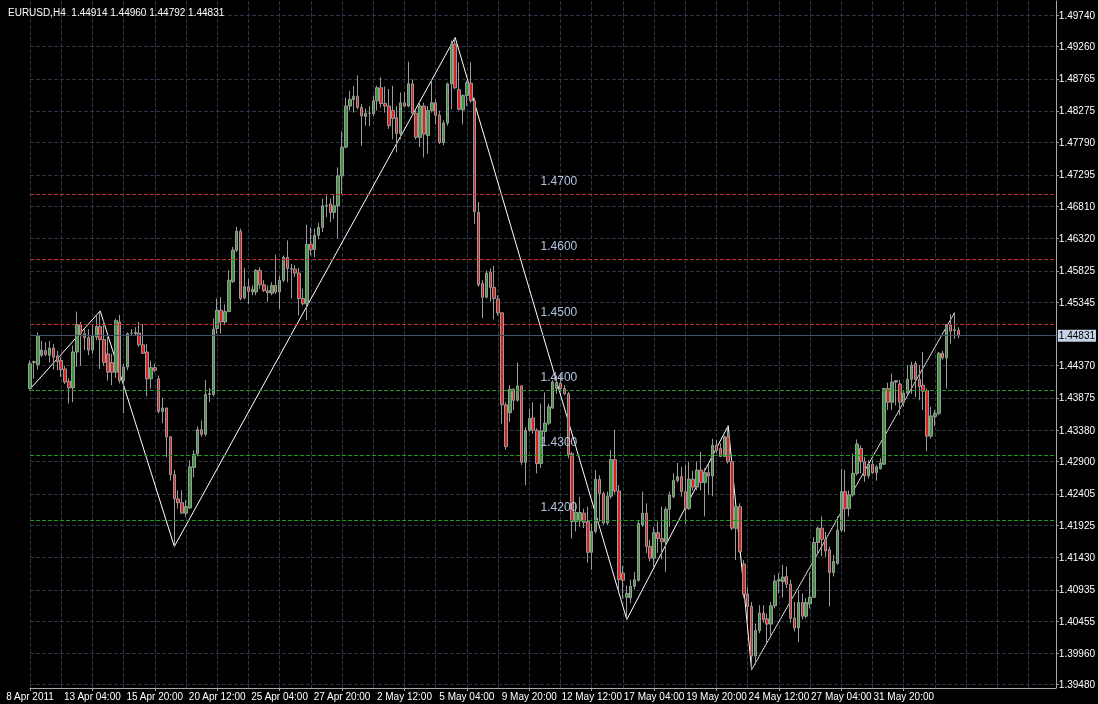 This screenshot has height=704, width=1098. Describe the element at coordinates (1077, 175) in the screenshot. I see `y-tick-label: 1.47295` at that location.